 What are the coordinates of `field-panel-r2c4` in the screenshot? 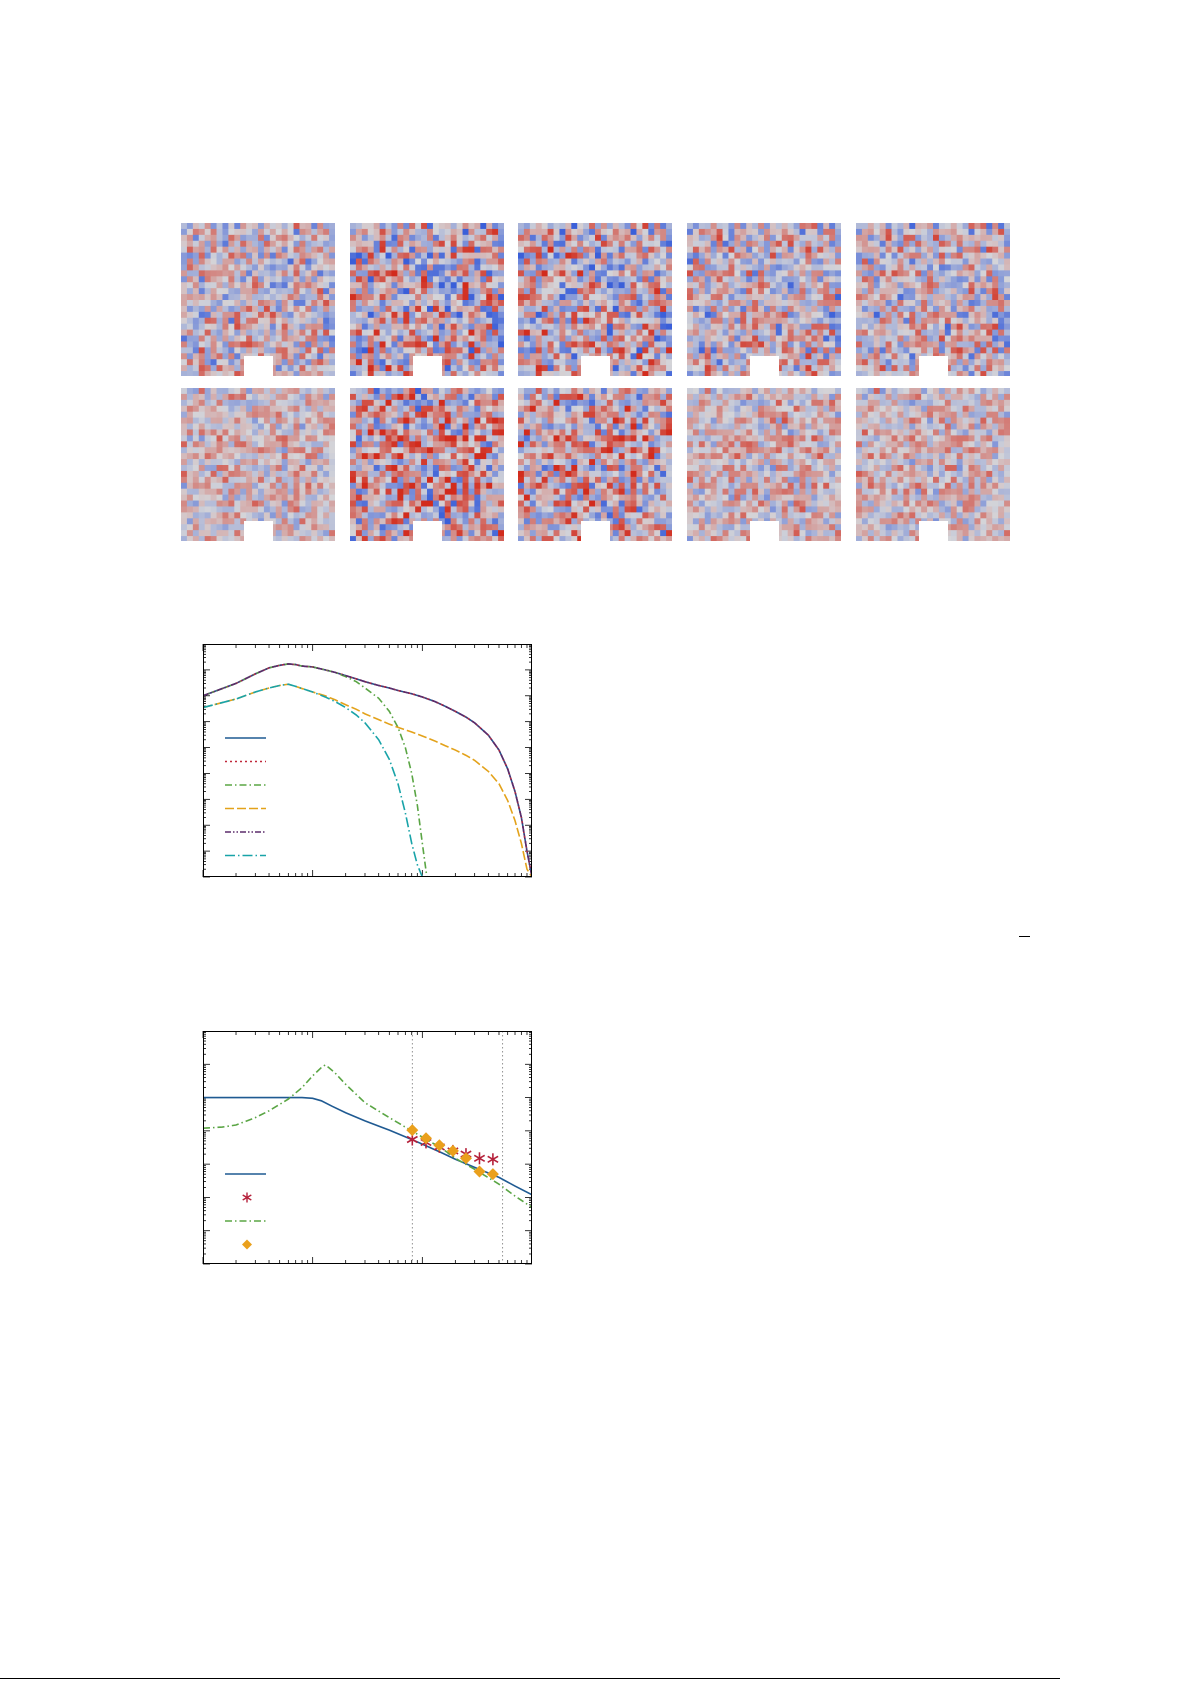 It's located at (764, 464).